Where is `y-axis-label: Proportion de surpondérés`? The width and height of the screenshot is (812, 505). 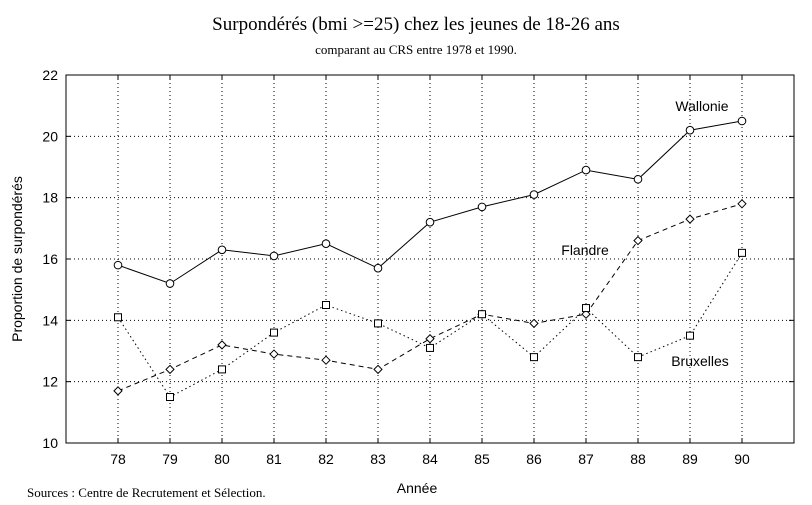 y-axis-label: Proportion de surpondérés is located at coordinates (17, 259).